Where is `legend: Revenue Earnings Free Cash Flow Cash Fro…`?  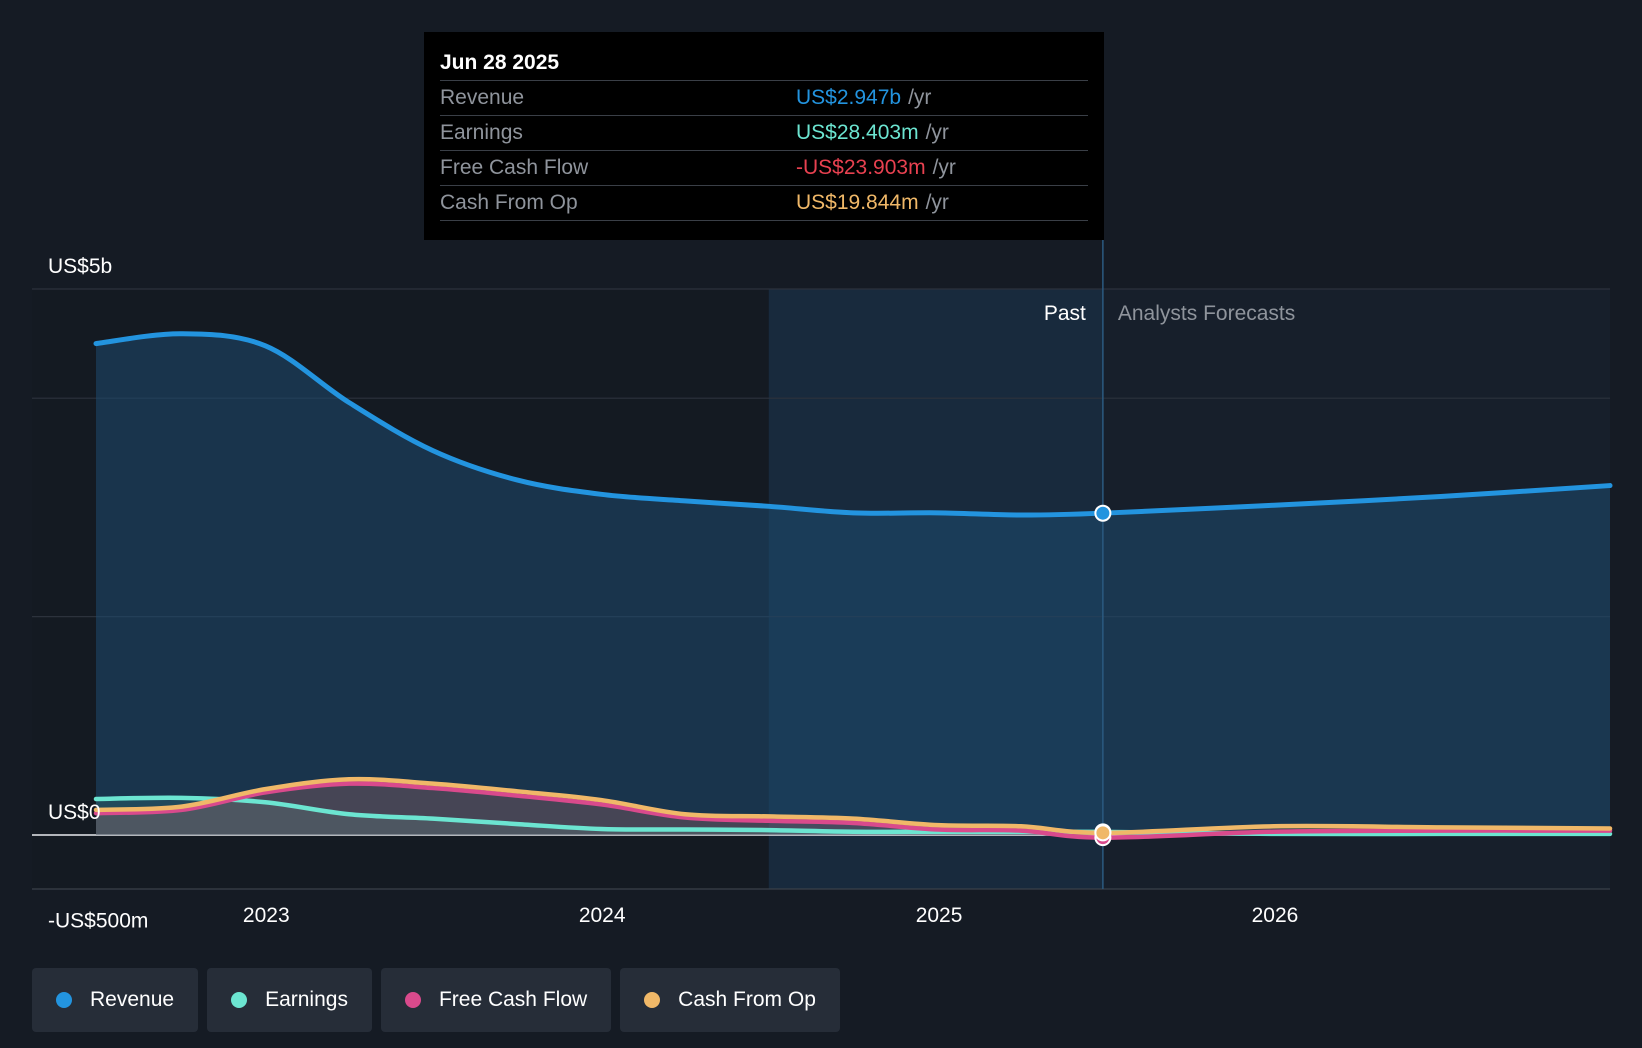
legend: Revenue Earnings Free Cash Flow Cash Fro… is located at coordinates (436, 1000).